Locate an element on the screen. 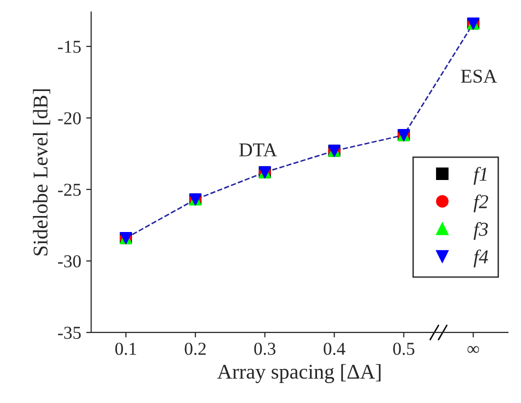 Image resolution: width=521 pixels, height=403 pixels. x-tick-label: ∞ is located at coordinates (473, 349).